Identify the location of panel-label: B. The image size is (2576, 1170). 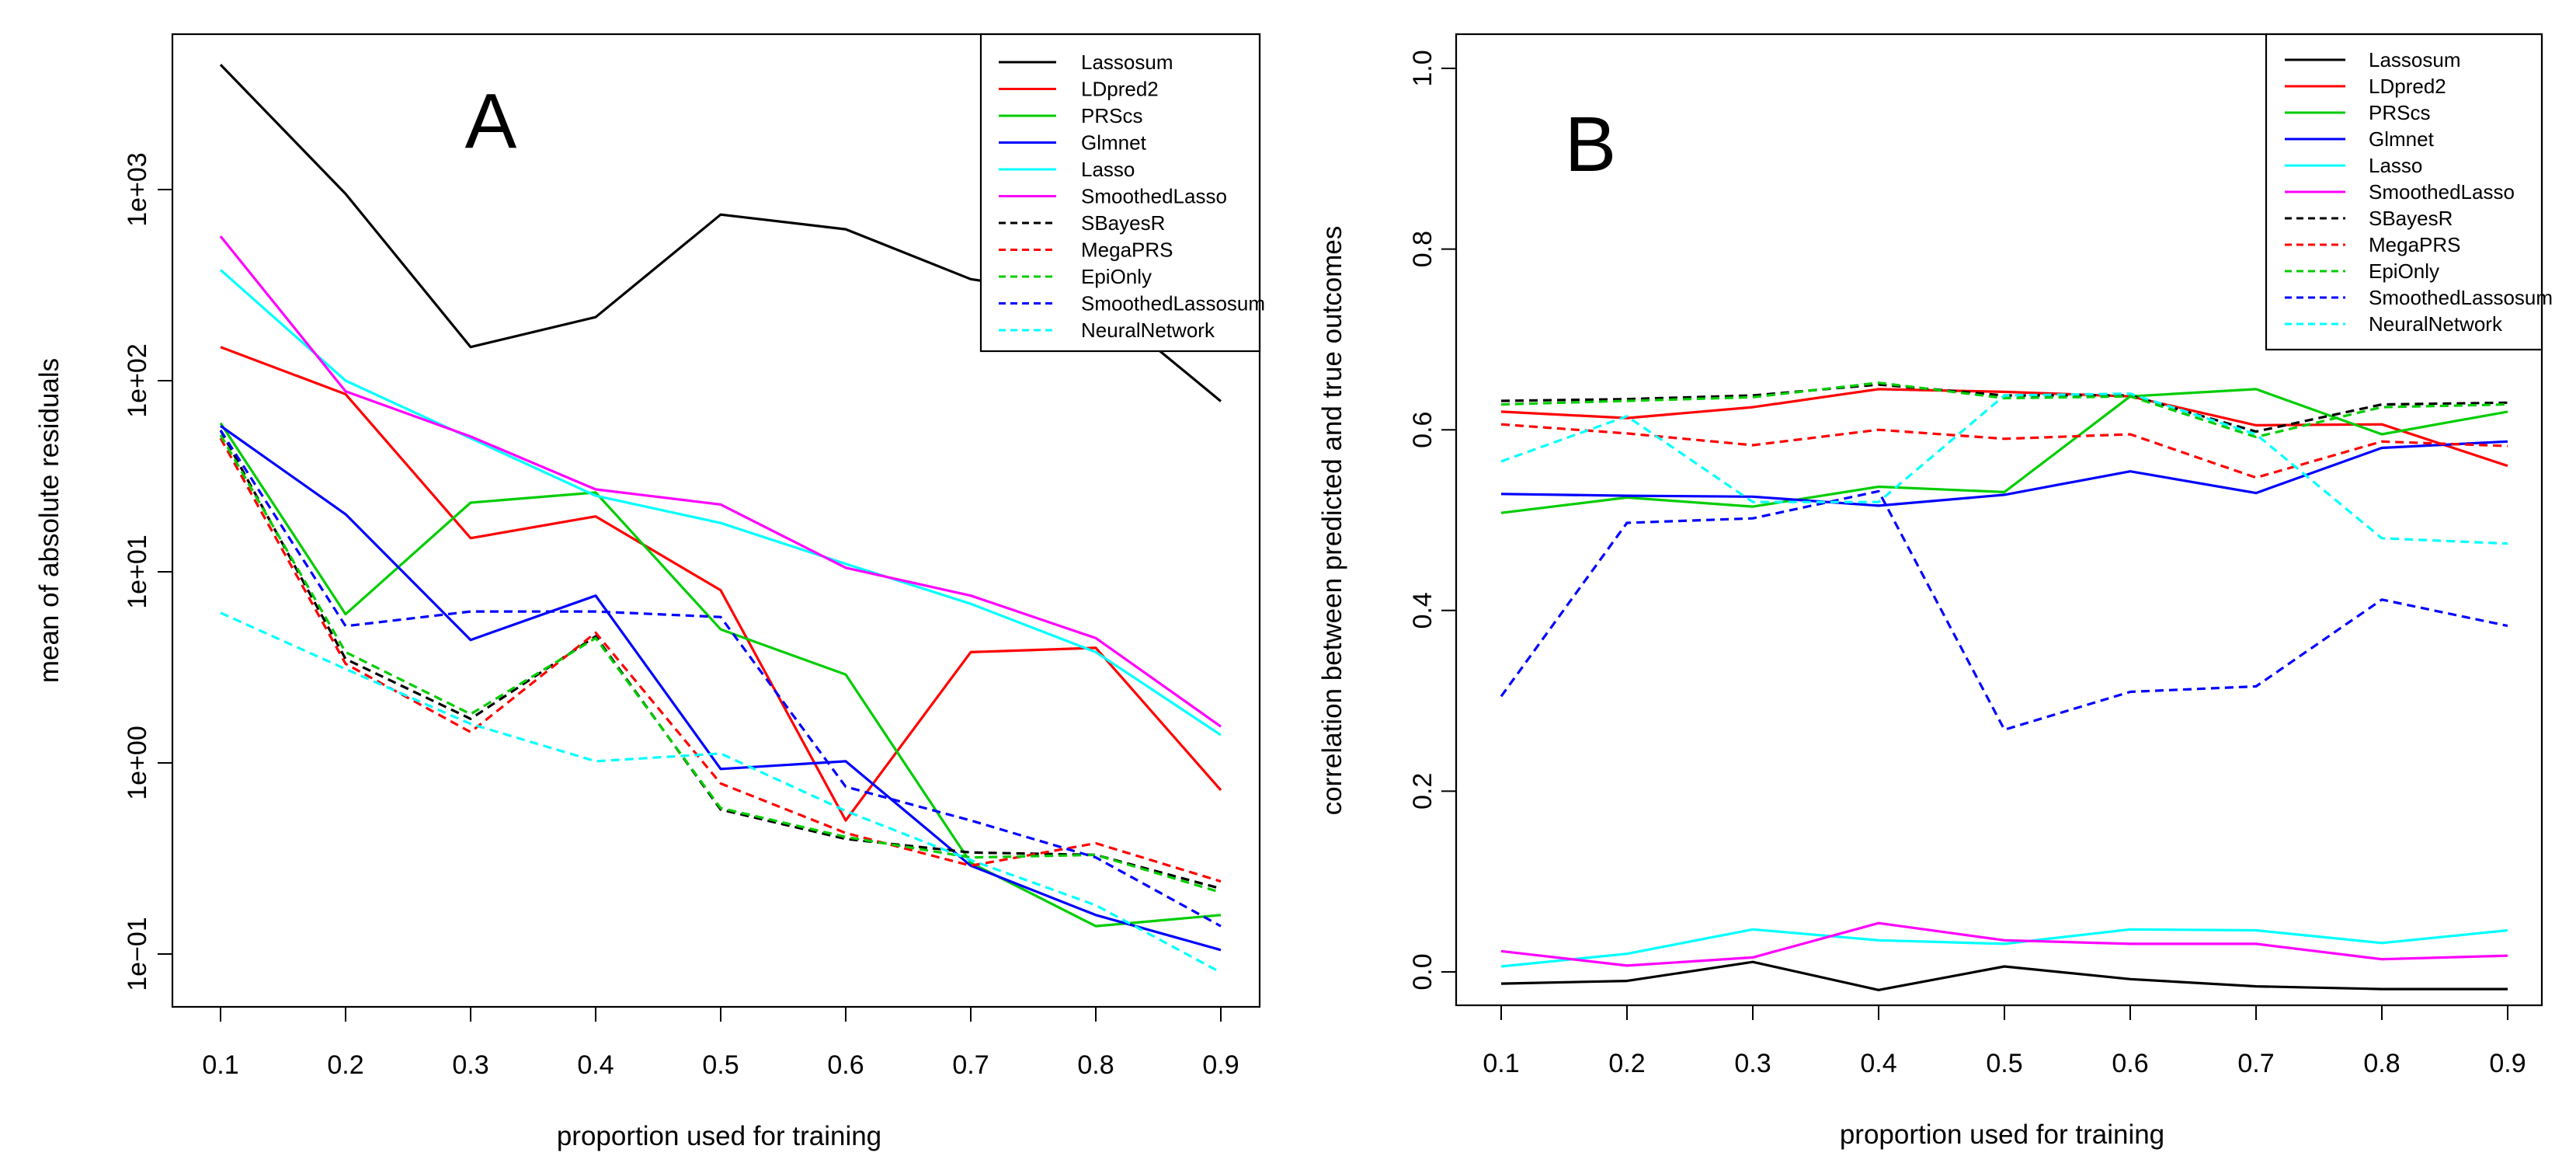
(1591, 144).